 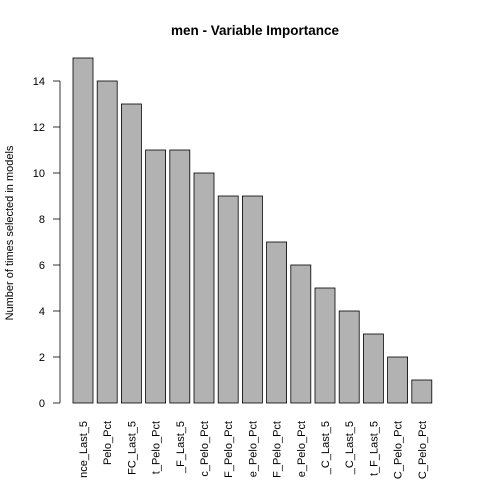 What do you see at coordinates (39, 128) in the screenshot?
I see `y-tick-label: 12` at bounding box center [39, 128].